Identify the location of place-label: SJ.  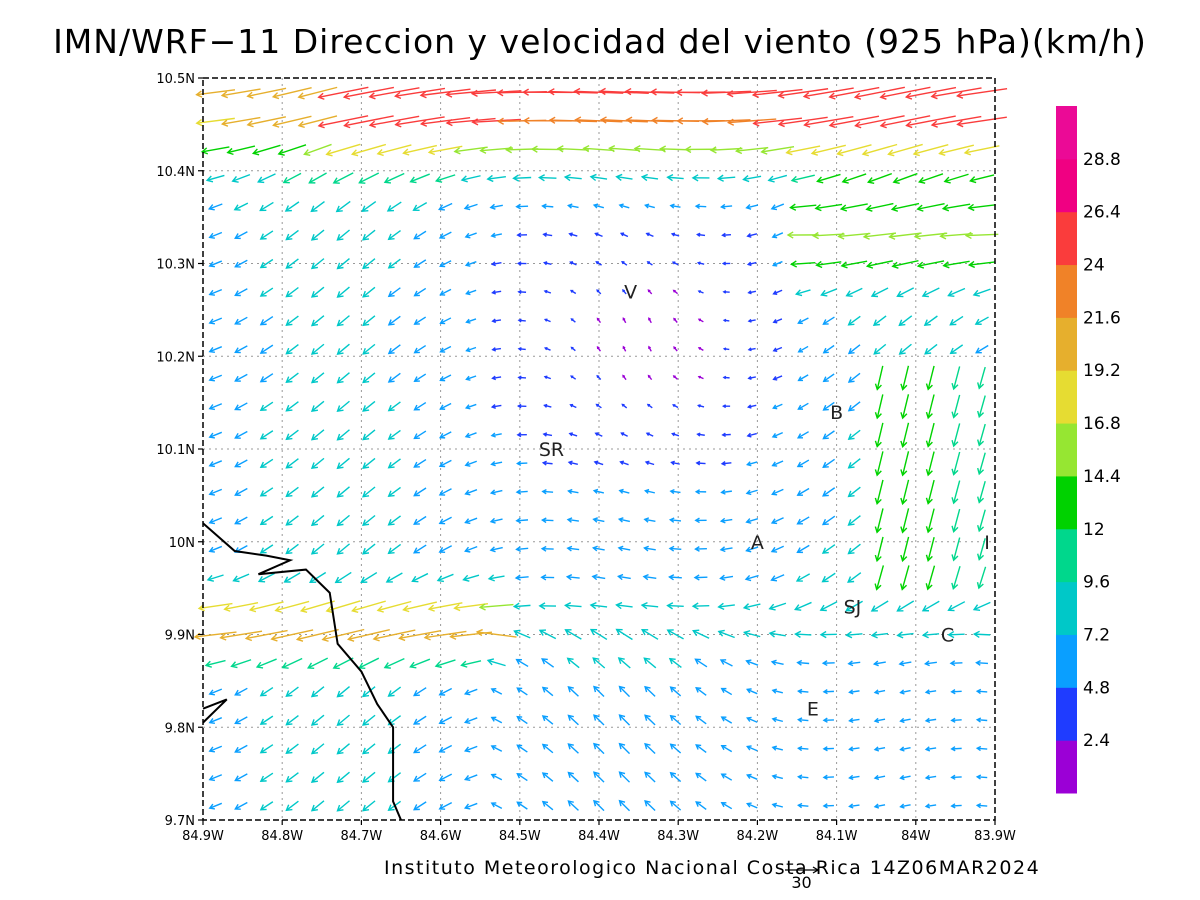
(853, 608).